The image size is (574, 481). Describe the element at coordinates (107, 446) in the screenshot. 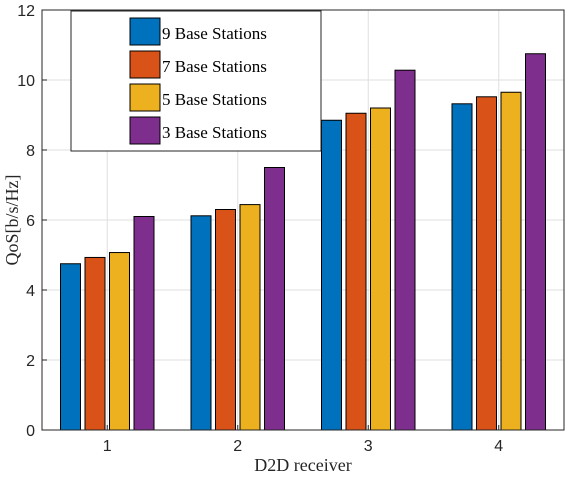

I see `x-tick-label: 1` at that location.